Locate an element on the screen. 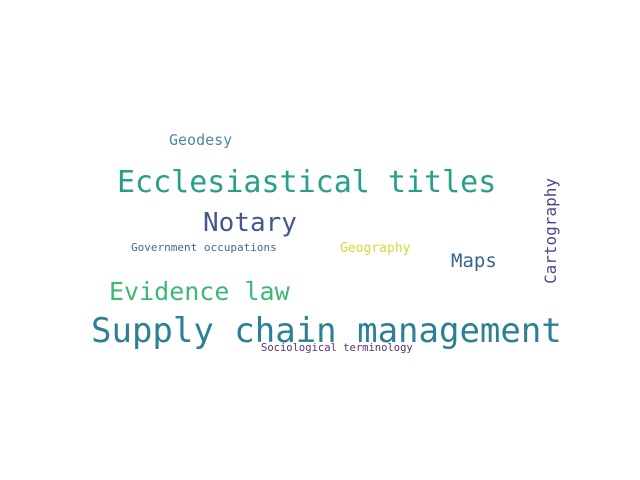 The image size is (640, 480). word-notary: Notary is located at coordinates (250, 223).